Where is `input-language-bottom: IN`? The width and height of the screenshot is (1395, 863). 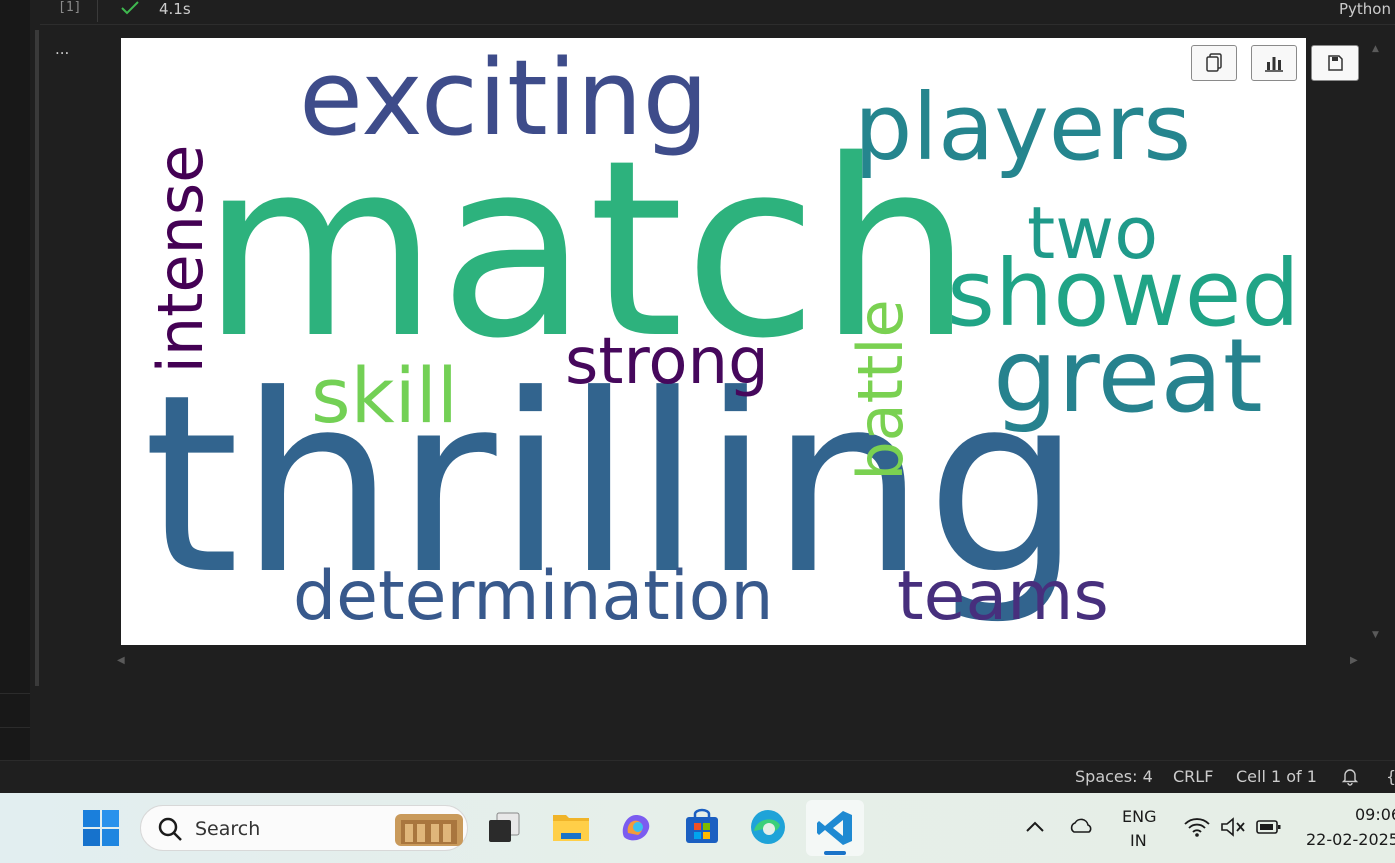 input-language-bottom: IN is located at coordinates (1138, 840).